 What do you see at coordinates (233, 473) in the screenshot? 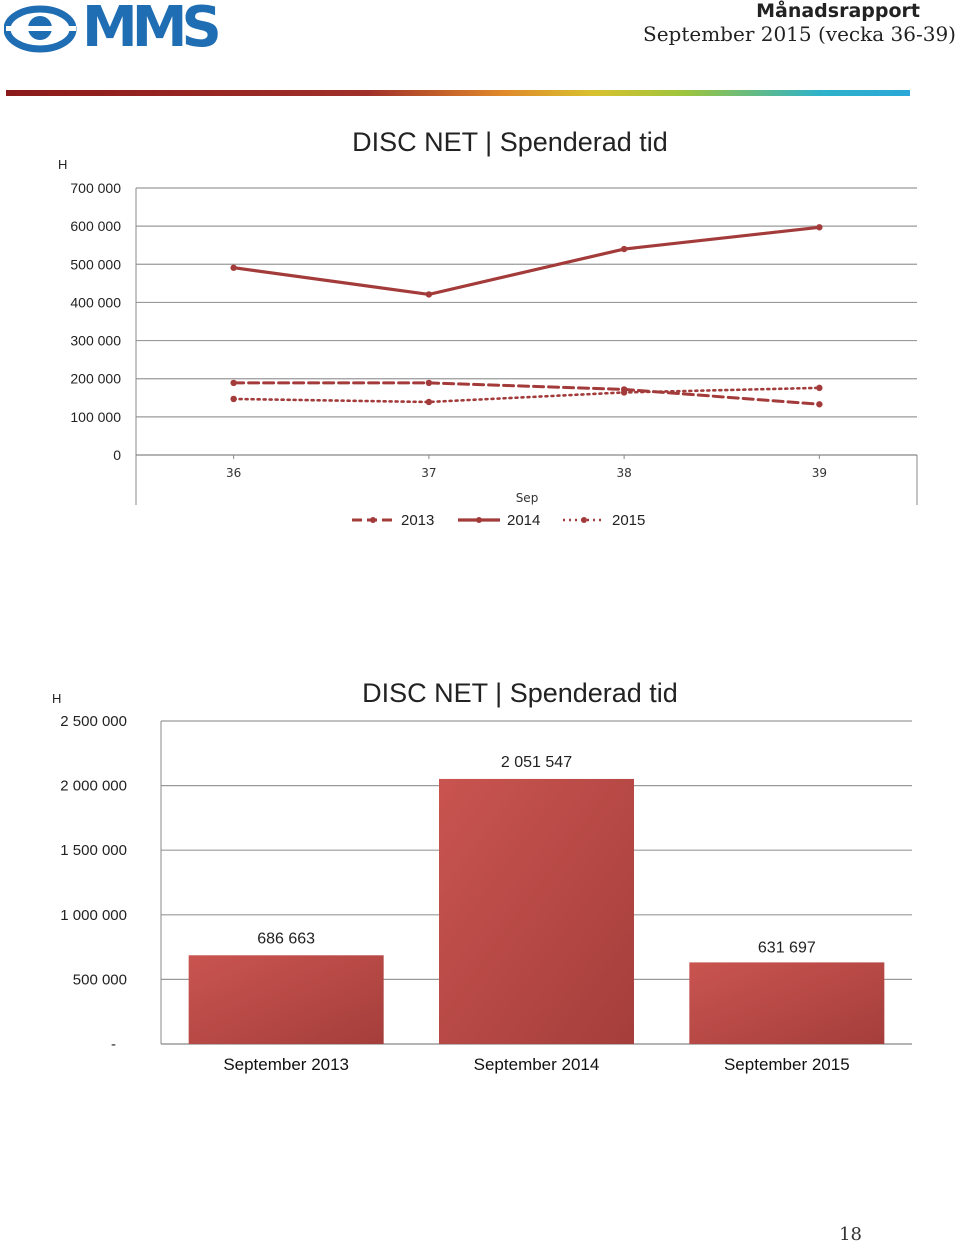
I see `line-chart-xtick-label: 36` at bounding box center [233, 473].